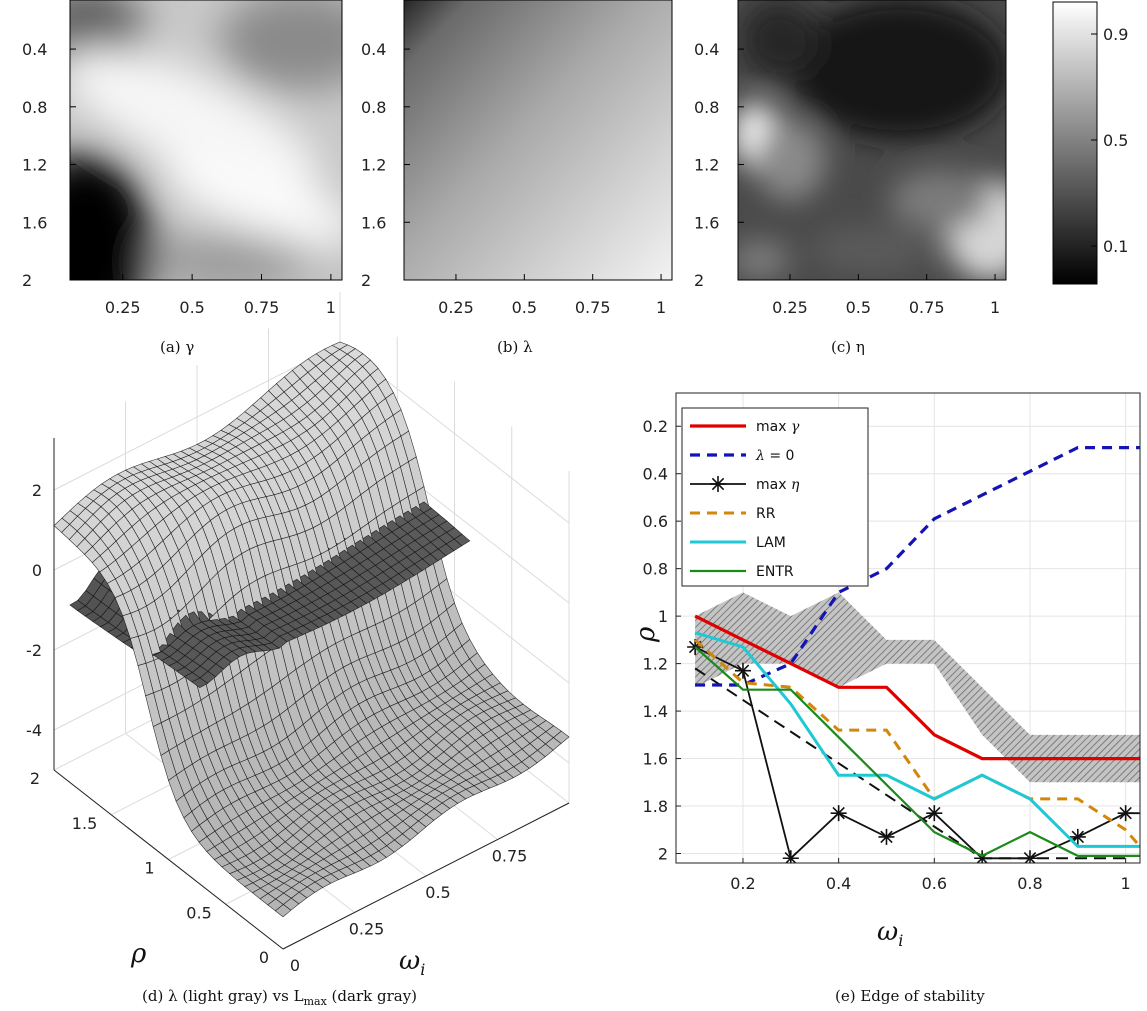  Describe the element at coordinates (934, 883) in the screenshot. I see `chart-e-xtick-2: 0.6` at that location.